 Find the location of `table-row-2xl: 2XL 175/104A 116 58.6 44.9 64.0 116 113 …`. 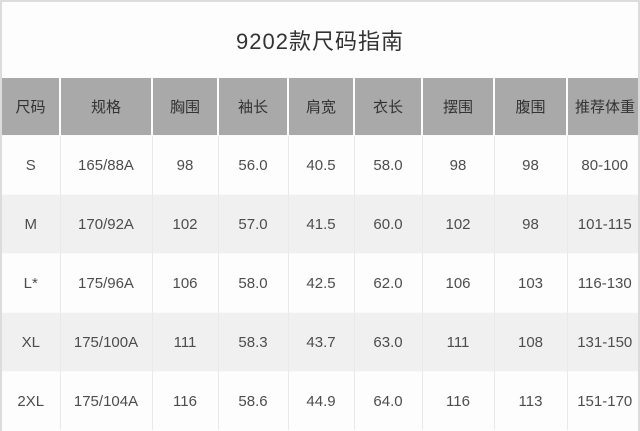

table-row-2xl: 2XL 175/104A 116 58.6 44.9 64.0 116 113 … is located at coordinates (320, 400).